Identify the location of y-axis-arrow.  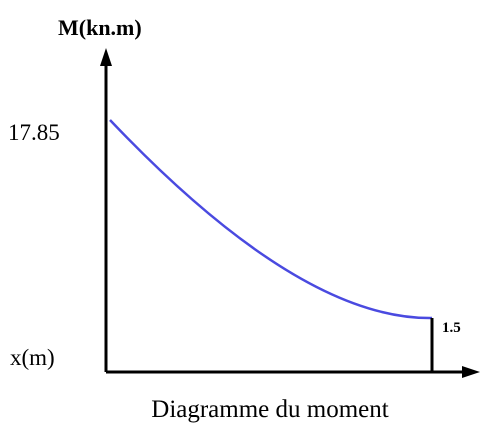
(106, 57).